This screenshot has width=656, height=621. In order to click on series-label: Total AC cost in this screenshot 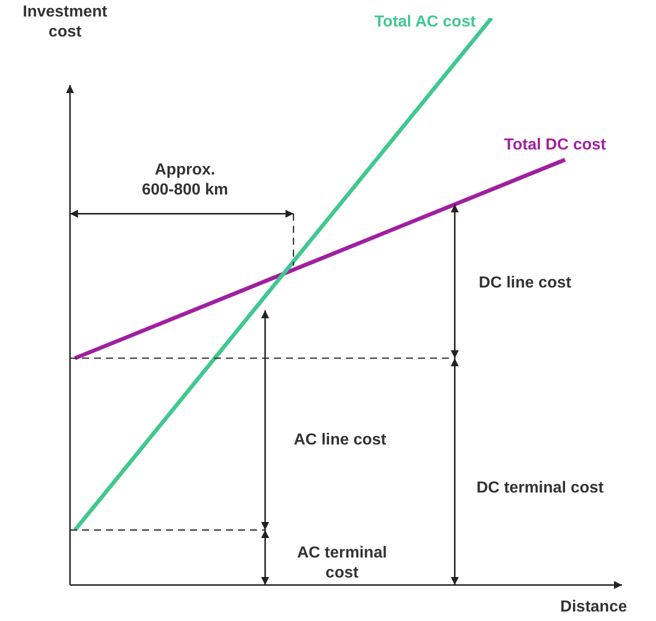, I will do `click(425, 21)`.